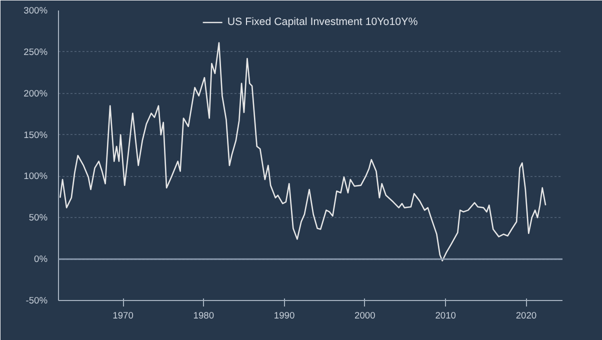  What do you see at coordinates (365, 315) in the screenshot?
I see `x-tick-label: 2000` at bounding box center [365, 315].